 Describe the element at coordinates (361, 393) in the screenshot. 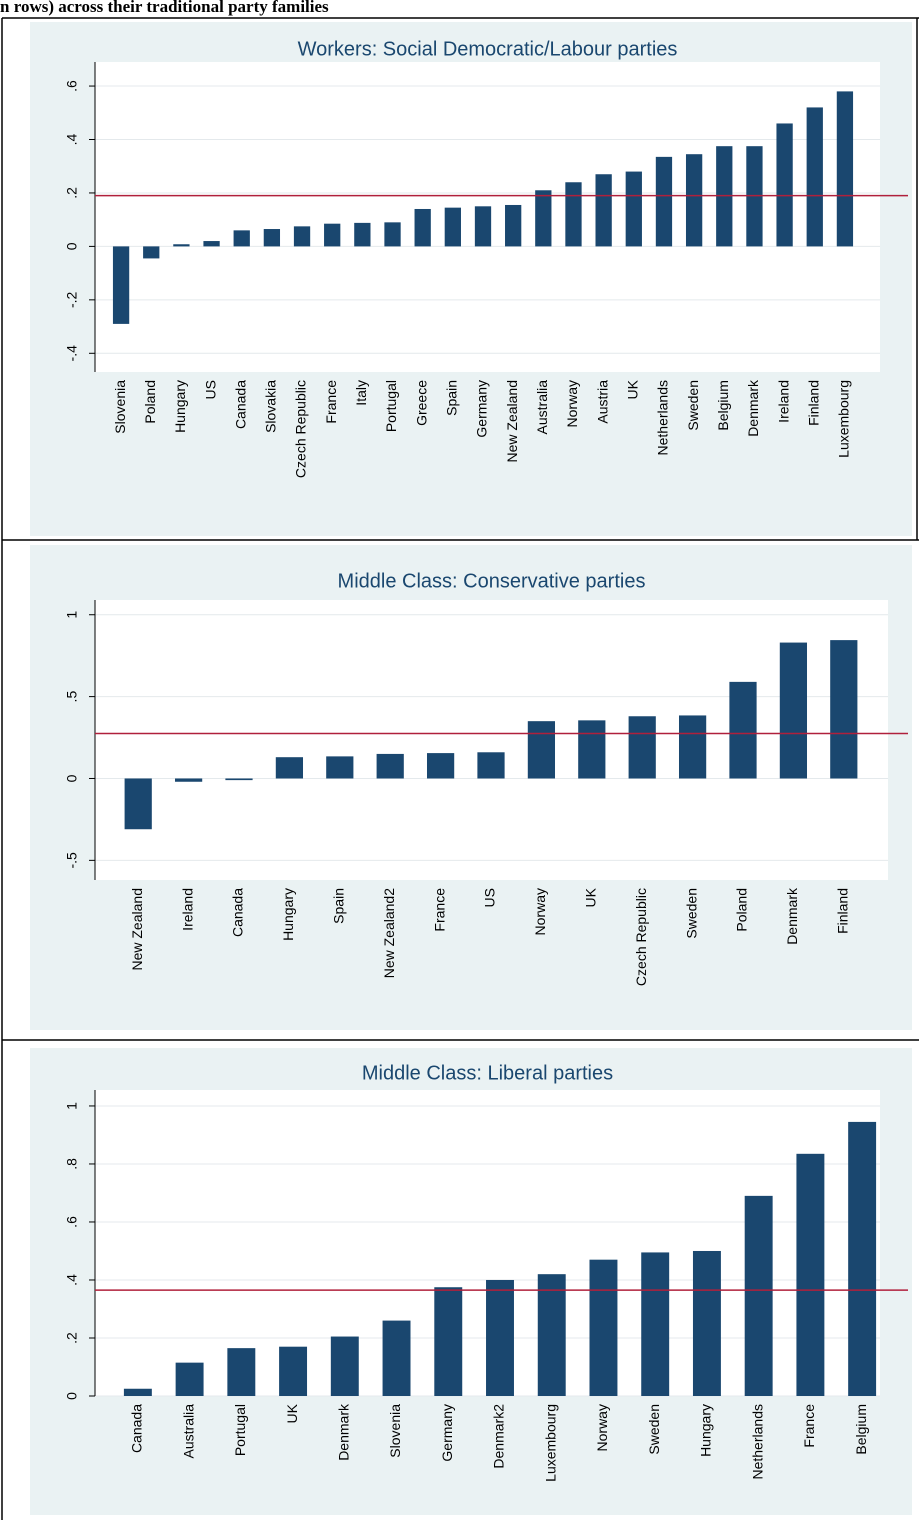

I see `x-tick-label: Italy` at that location.